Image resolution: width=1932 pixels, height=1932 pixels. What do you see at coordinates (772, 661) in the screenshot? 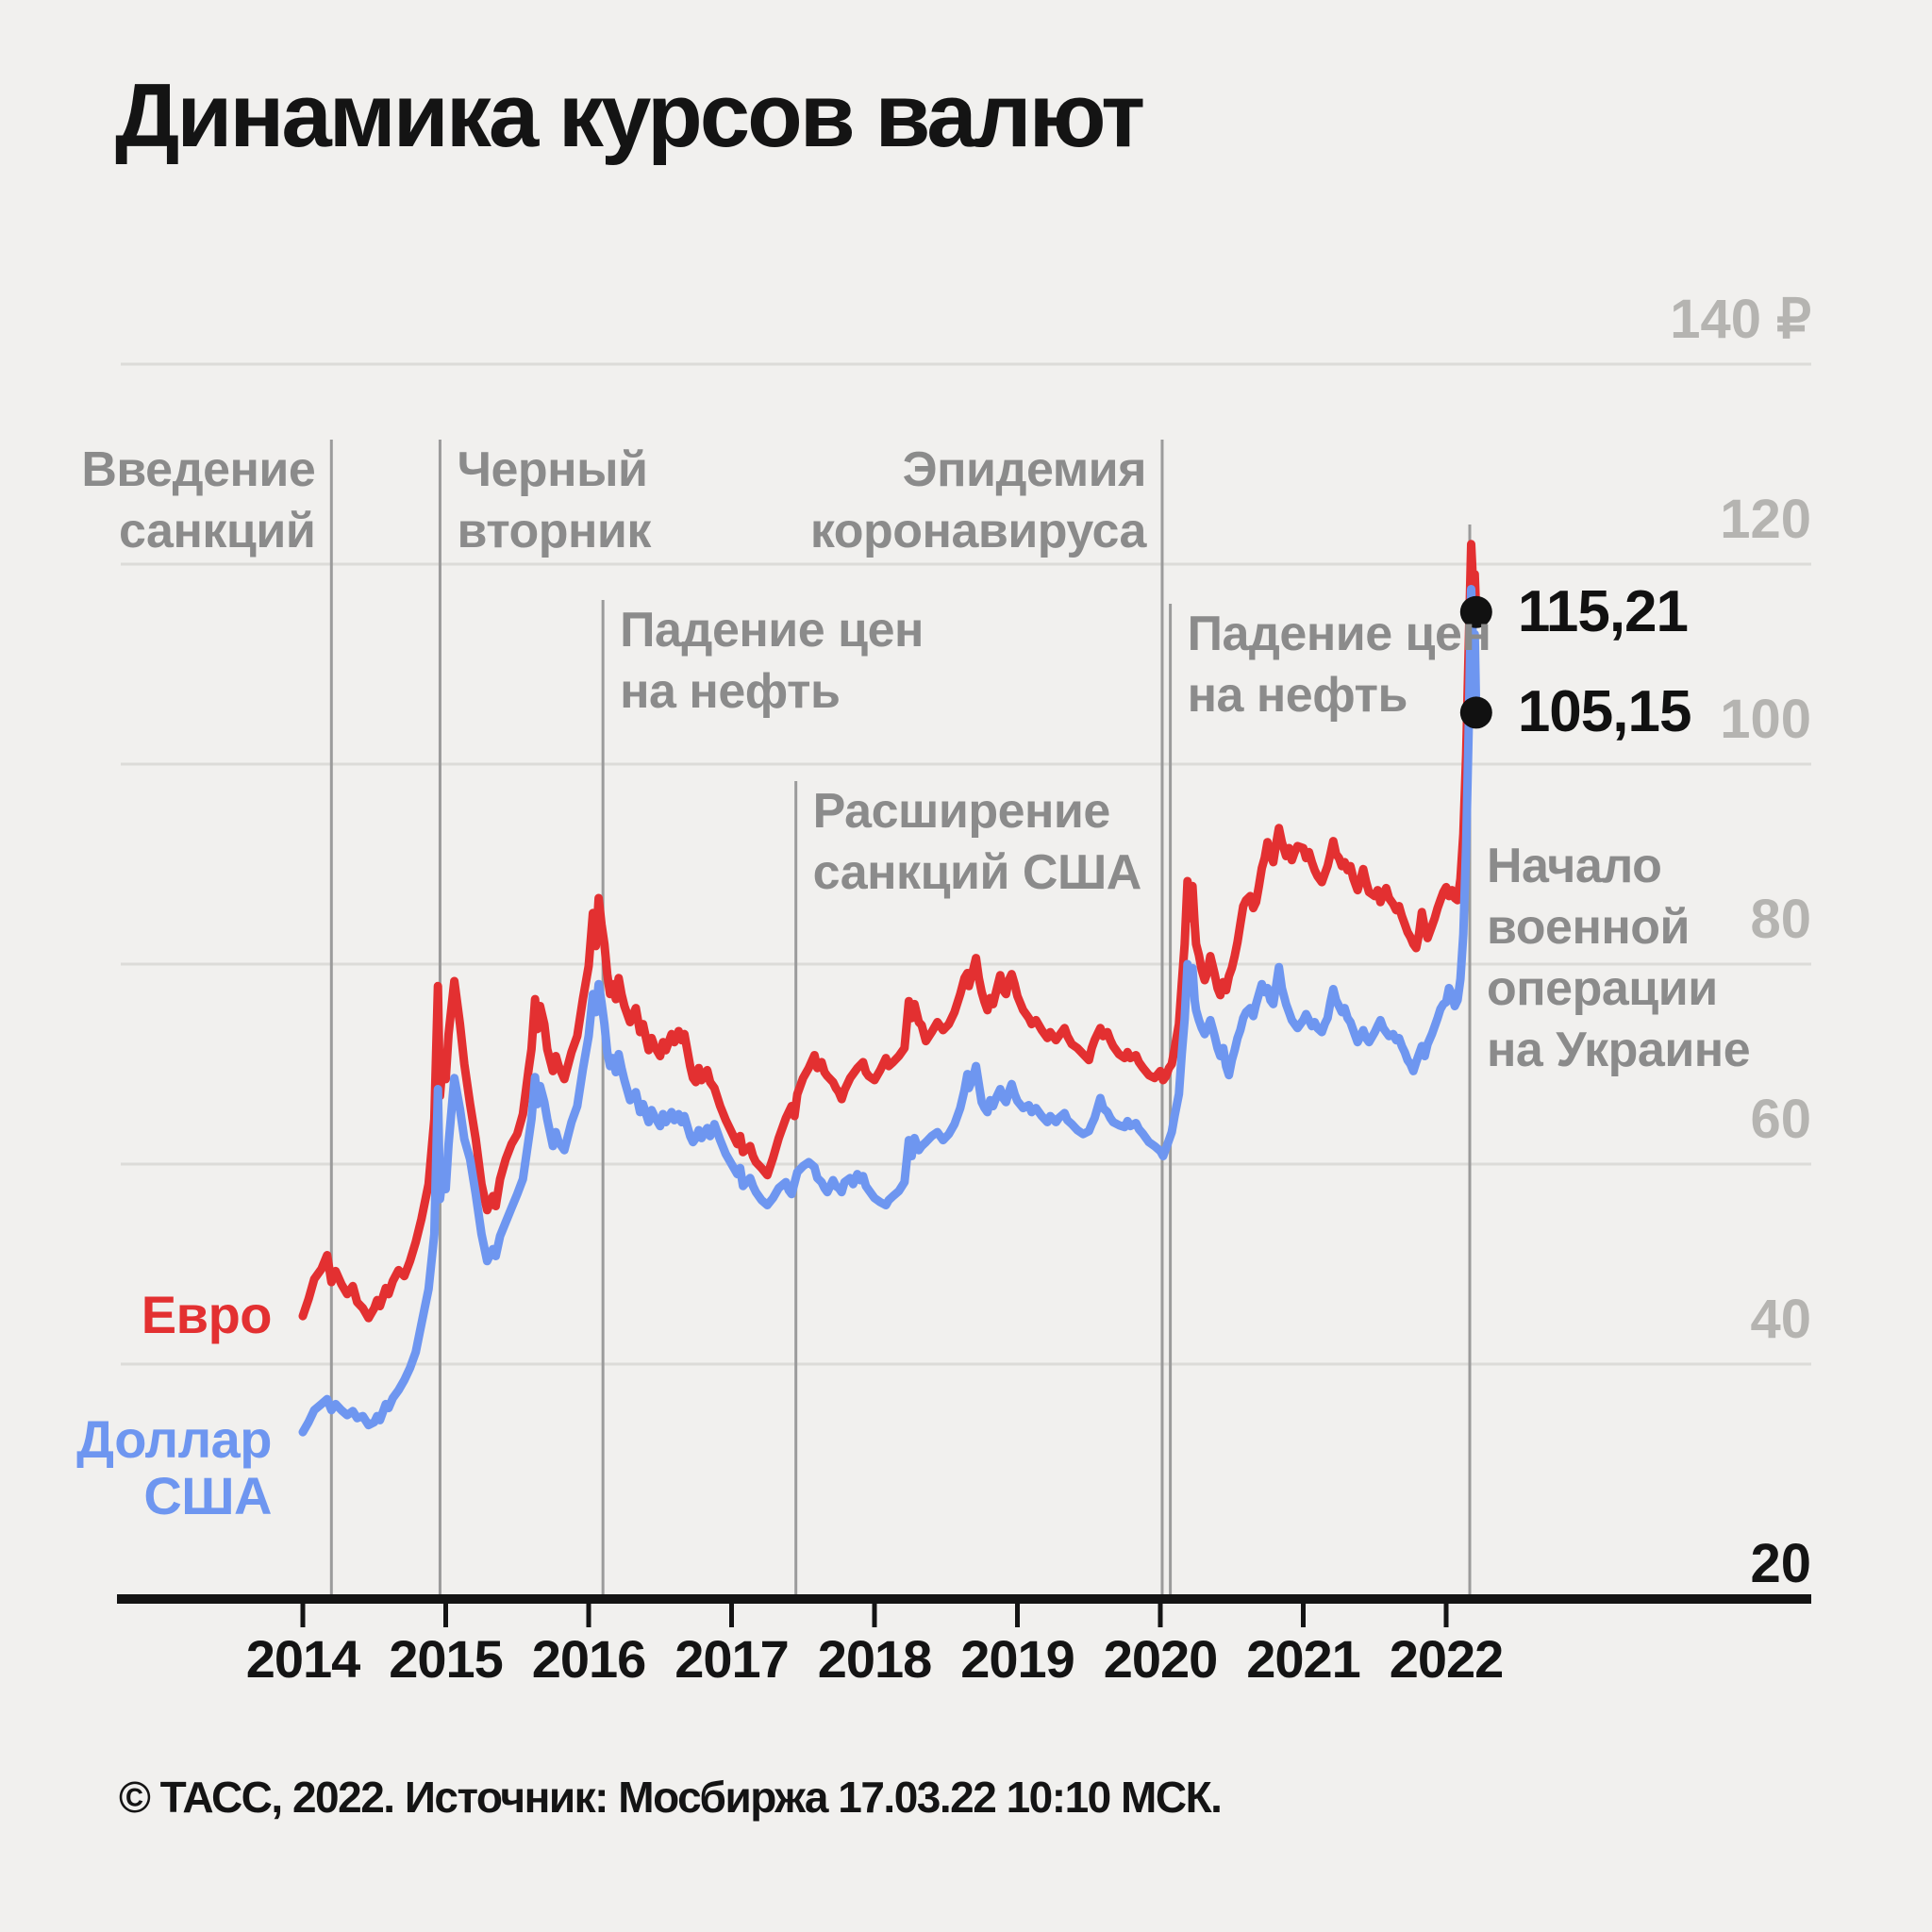
I see `annotation-oil-price-drop-2016: Падение цен на нефть` at bounding box center [772, 661].